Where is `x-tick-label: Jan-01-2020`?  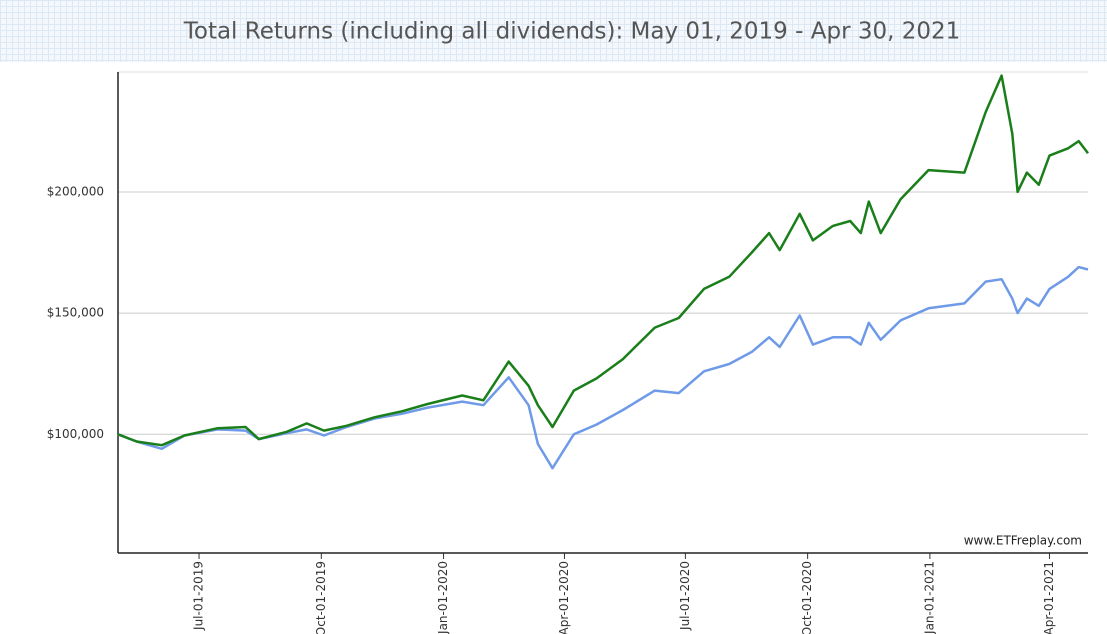 x-tick-label: Jan-01-2020 is located at coordinates (443, 597).